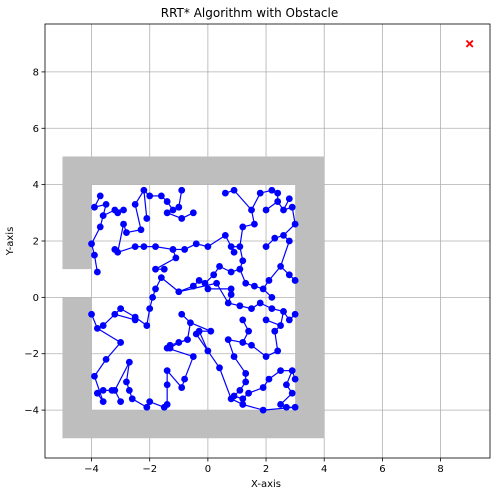 The width and height of the screenshot is (496, 496). I want to click on x-tick-label: 6, so click(382, 469).